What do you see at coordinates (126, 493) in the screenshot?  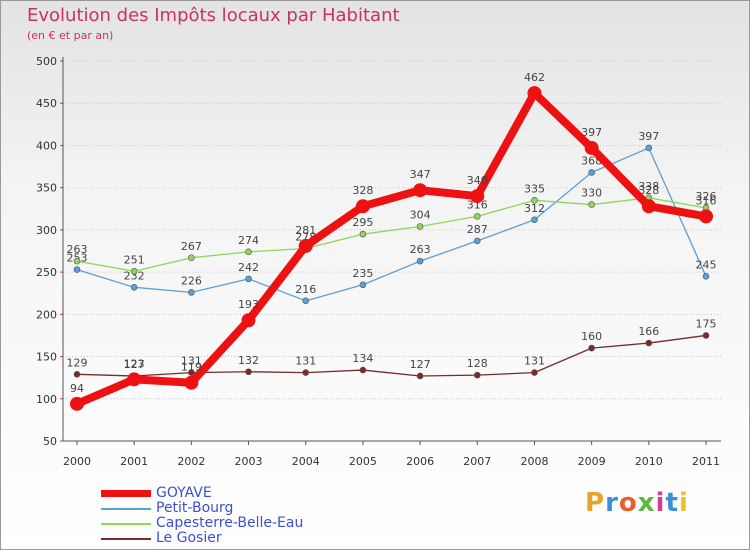 I see `legend-swatch-goyave` at bounding box center [126, 493].